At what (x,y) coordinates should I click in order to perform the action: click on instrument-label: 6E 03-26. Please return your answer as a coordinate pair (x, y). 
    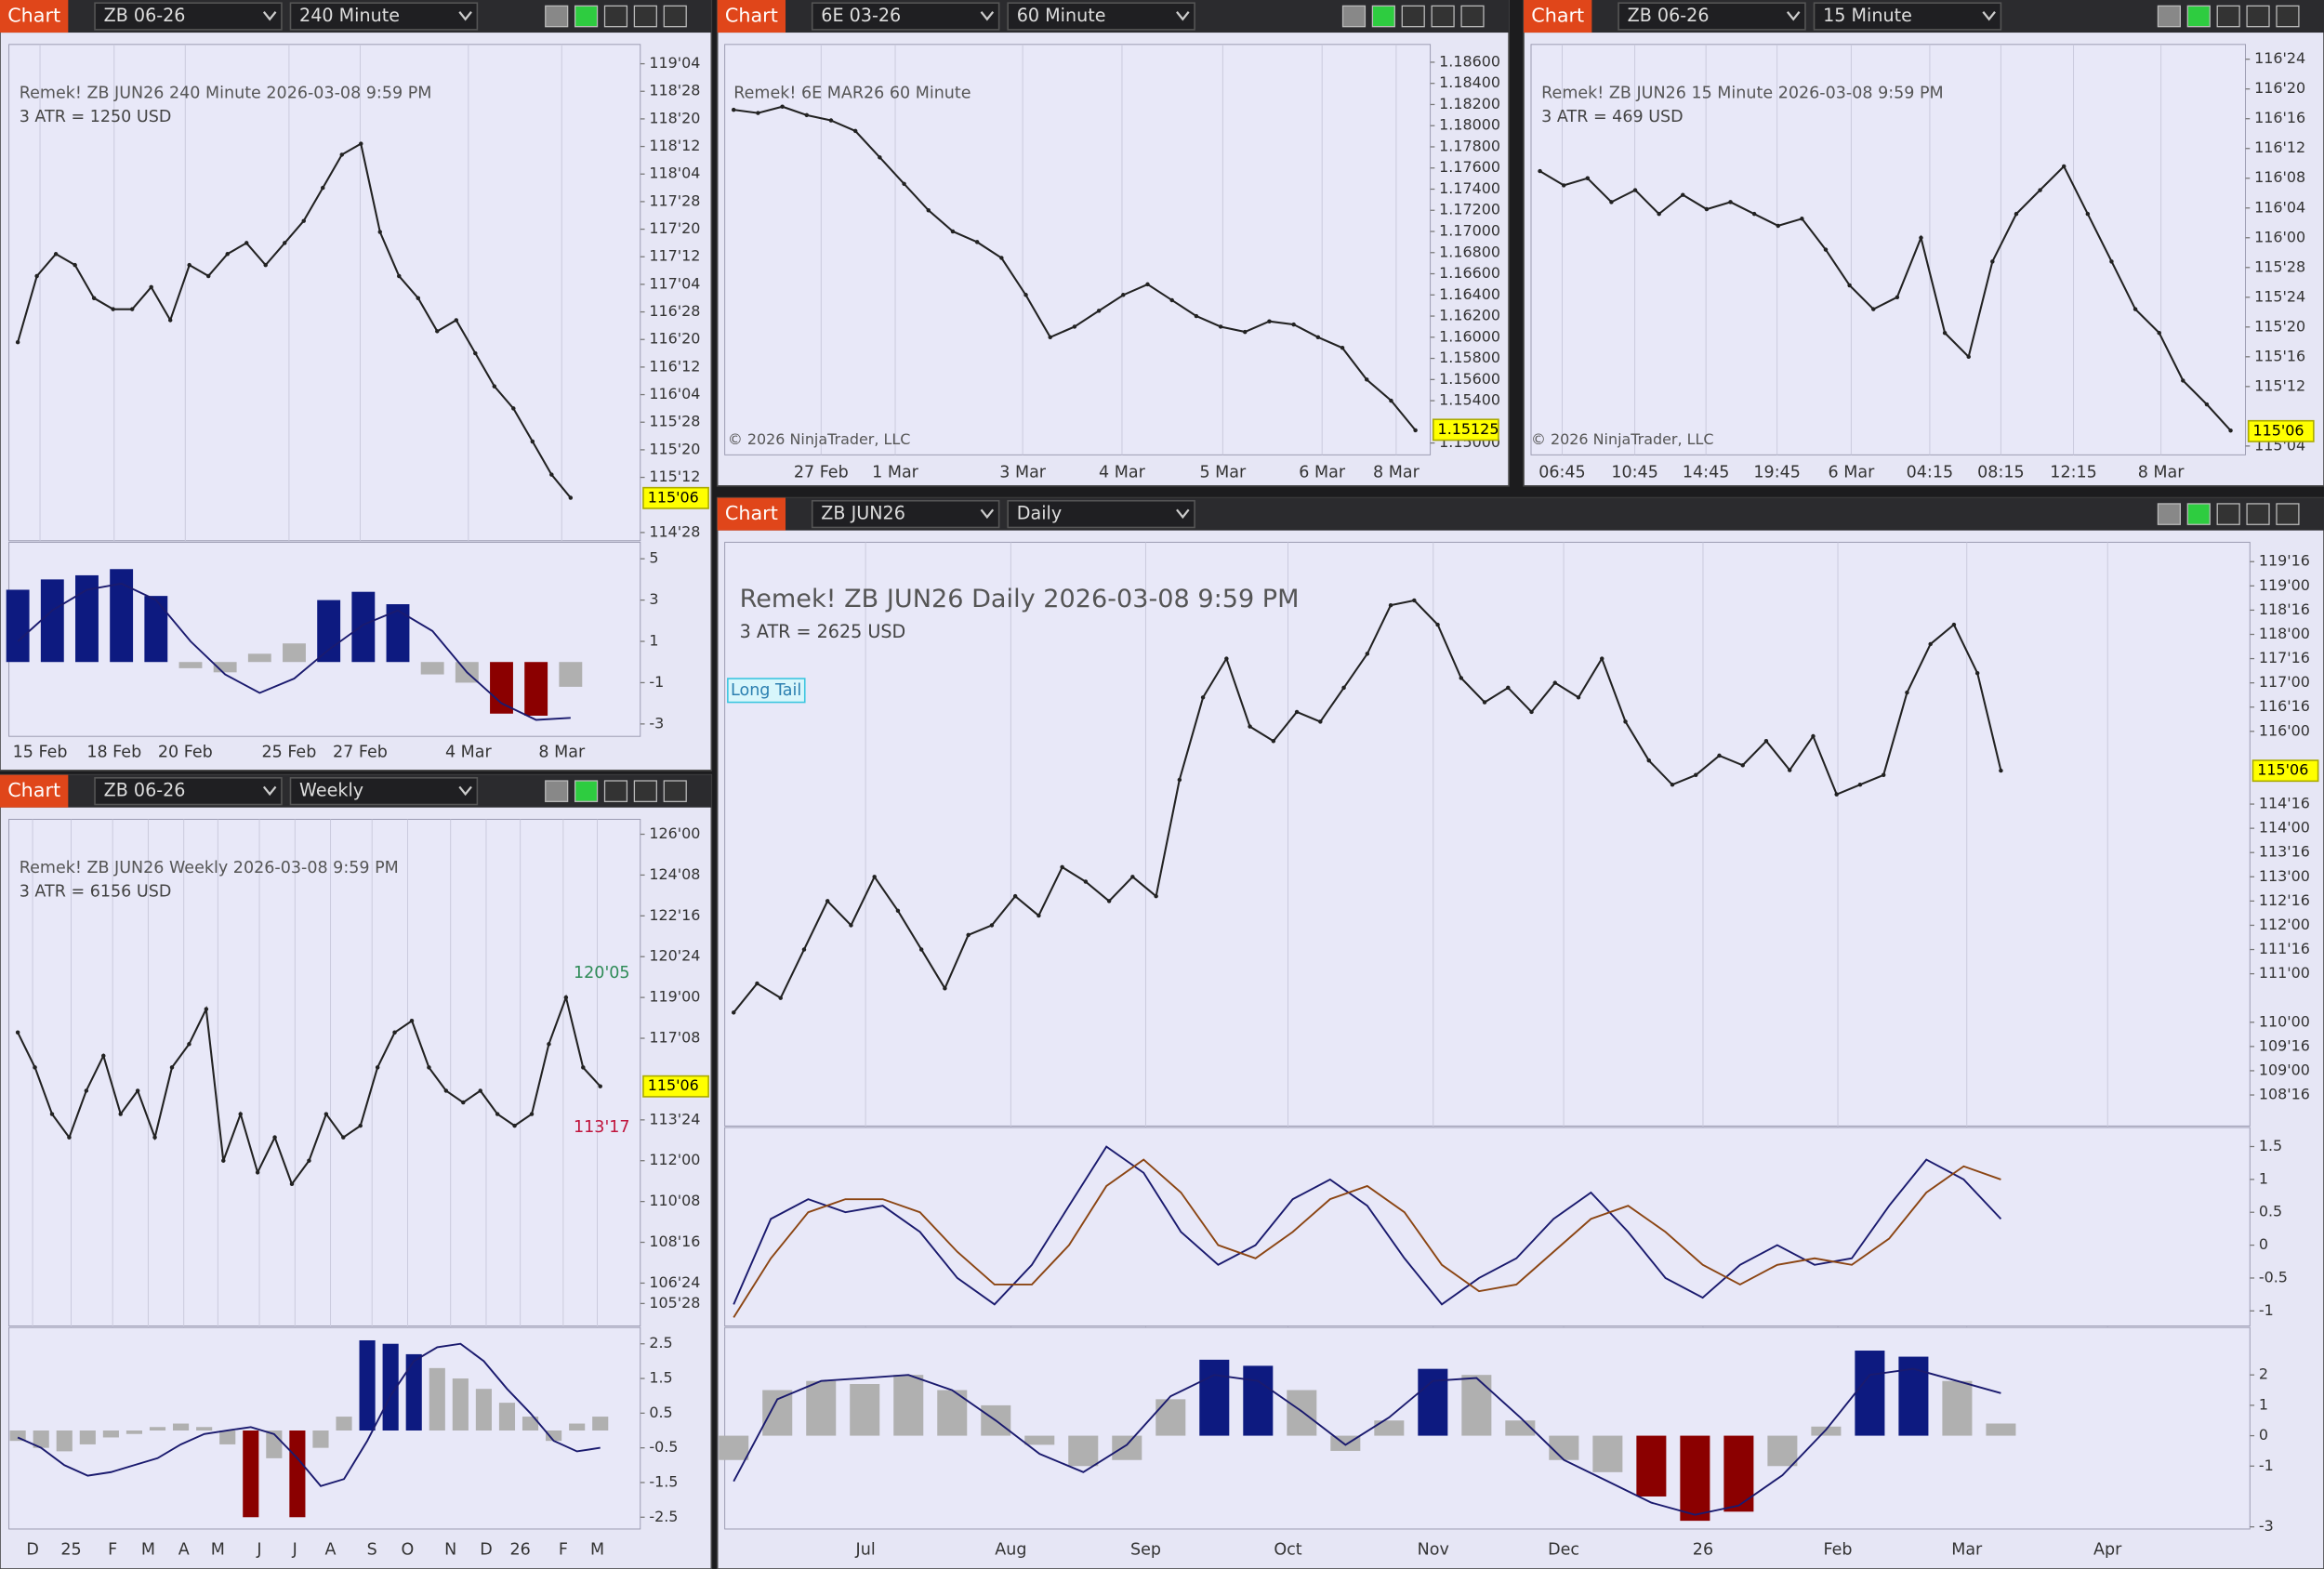
    Looking at the image, I should click on (861, 15).